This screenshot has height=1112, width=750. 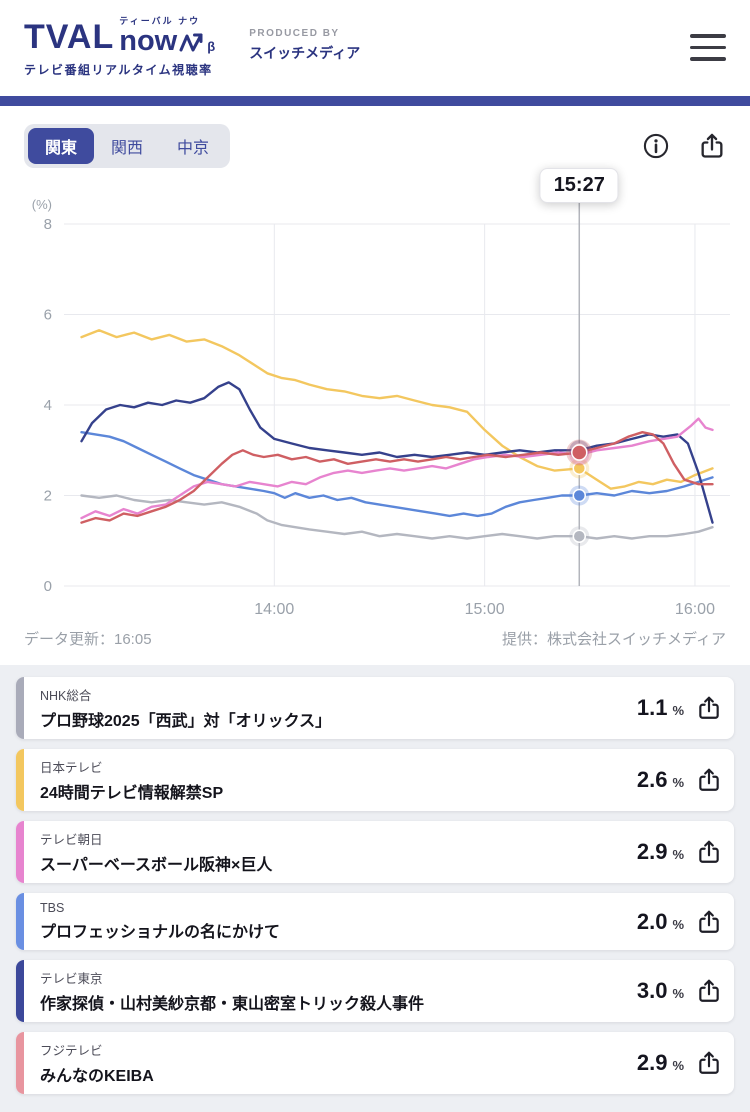 I want to click on station-name: テレビ朝日, so click(x=71, y=840).